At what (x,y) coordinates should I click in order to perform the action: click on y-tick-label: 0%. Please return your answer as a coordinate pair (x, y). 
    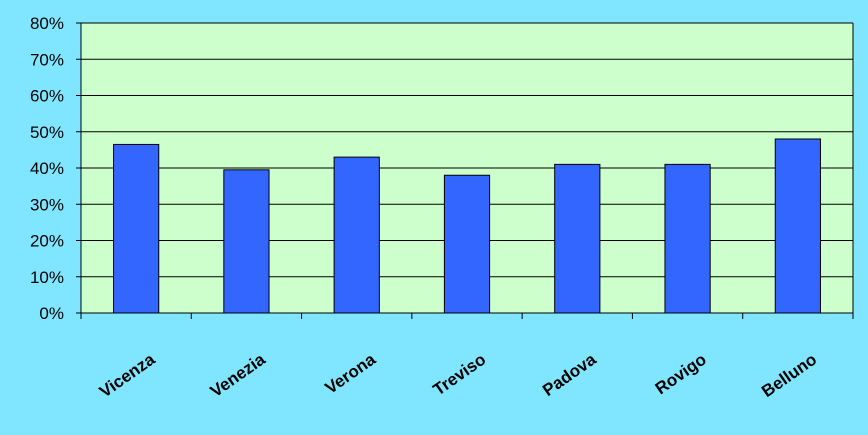
    Looking at the image, I should click on (51, 313).